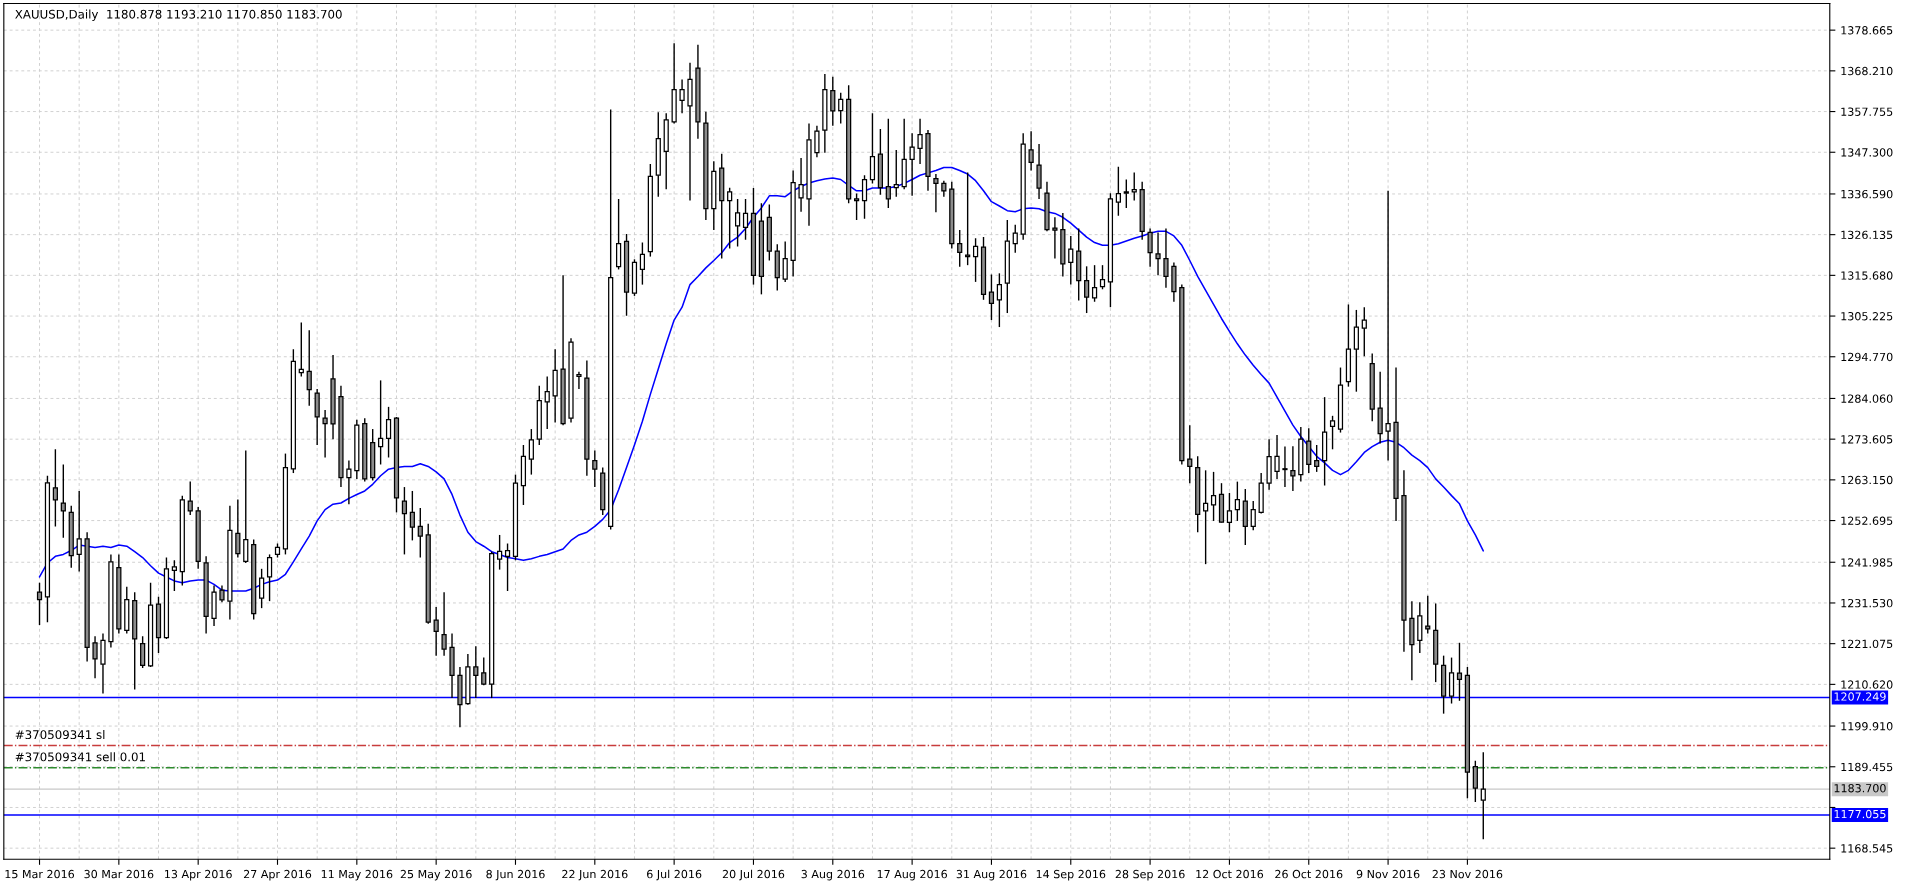 Image resolution: width=1910 pixels, height=884 pixels. Describe the element at coordinates (1860, 788) in the screenshot. I see `ref-line-label: 1183.700` at that location.